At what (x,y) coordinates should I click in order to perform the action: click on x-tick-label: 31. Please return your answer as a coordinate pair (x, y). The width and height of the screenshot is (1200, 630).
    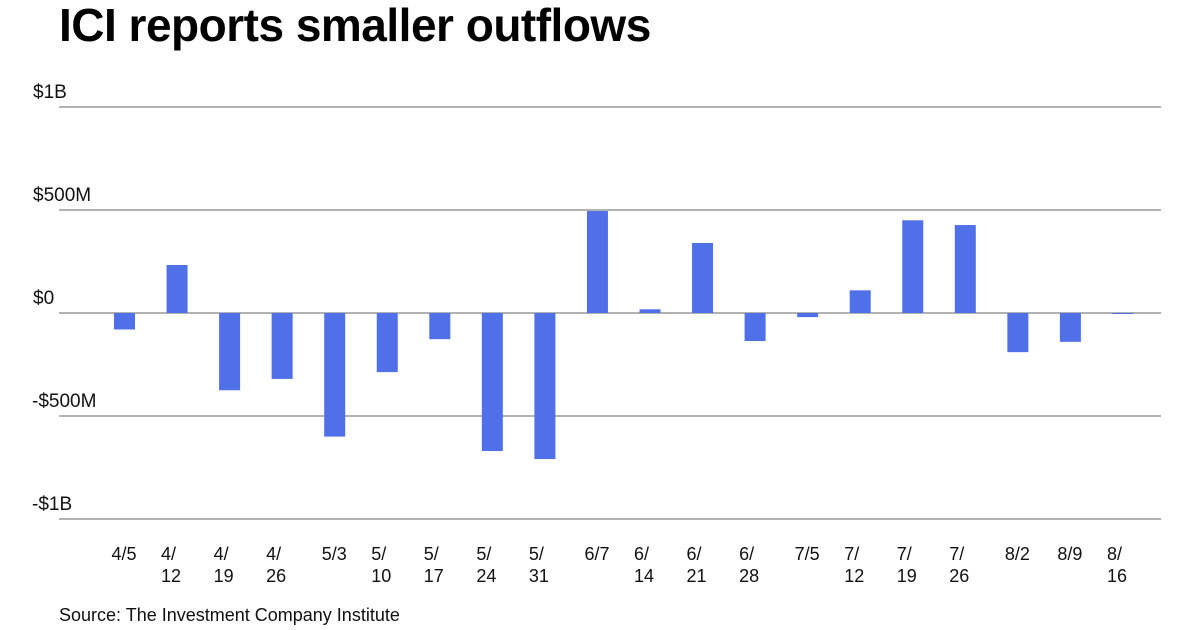
    Looking at the image, I should click on (539, 576).